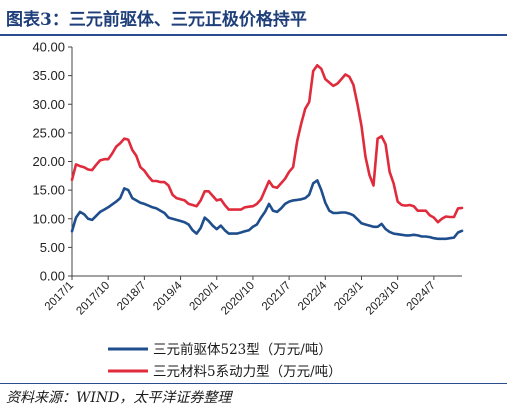 Image resolution: width=507 pixels, height=411 pixels. Describe the element at coordinates (131, 296) in the screenshot. I see `x-tick-label: 2018/7` at that location.